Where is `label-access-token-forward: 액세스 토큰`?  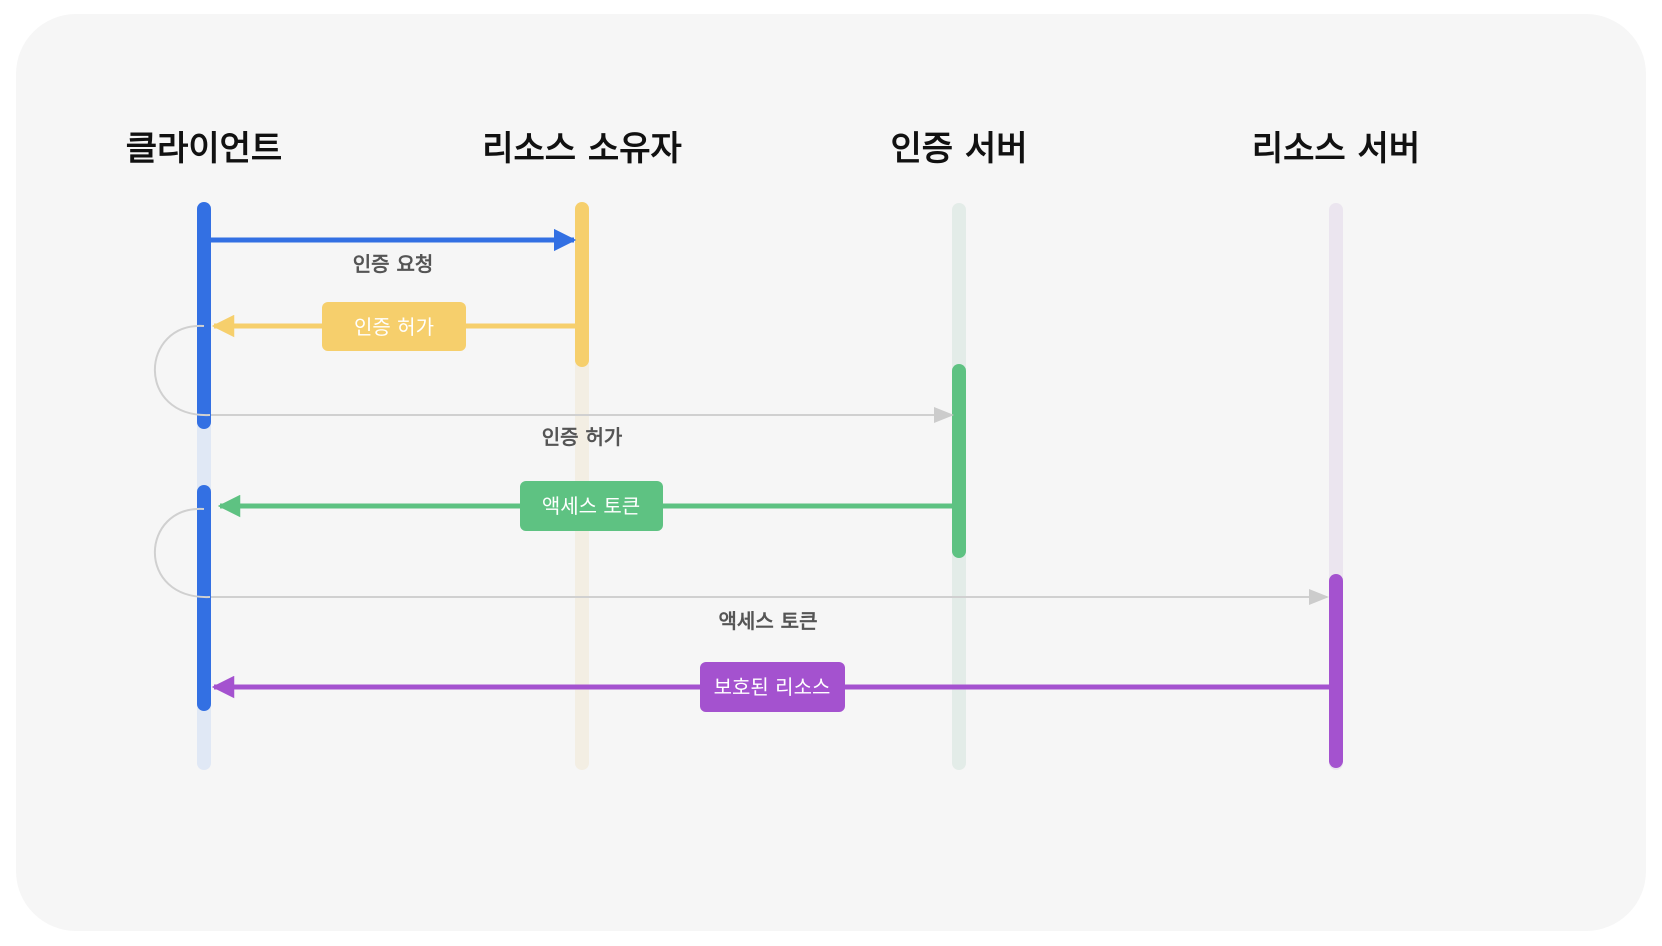
label-access-token-forward: 액세스 토큰 is located at coordinates (768, 621).